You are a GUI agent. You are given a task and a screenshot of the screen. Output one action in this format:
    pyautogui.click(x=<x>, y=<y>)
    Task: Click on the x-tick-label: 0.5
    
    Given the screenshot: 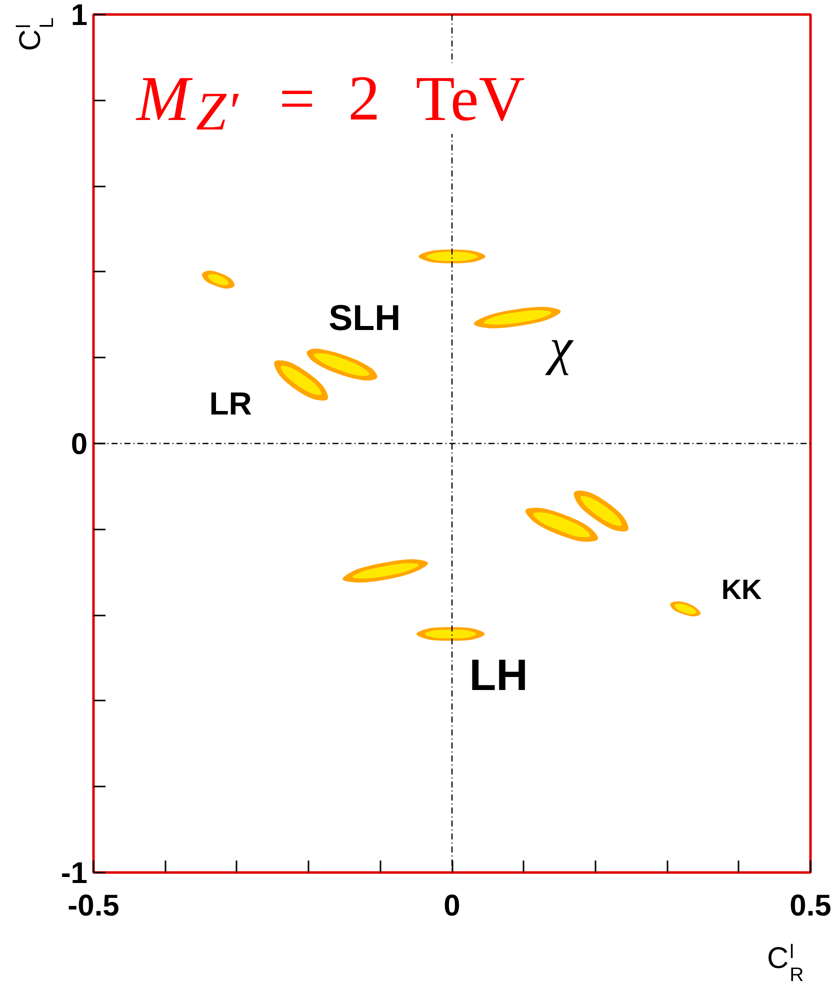 What is the action you would take?
    pyautogui.click(x=811, y=906)
    